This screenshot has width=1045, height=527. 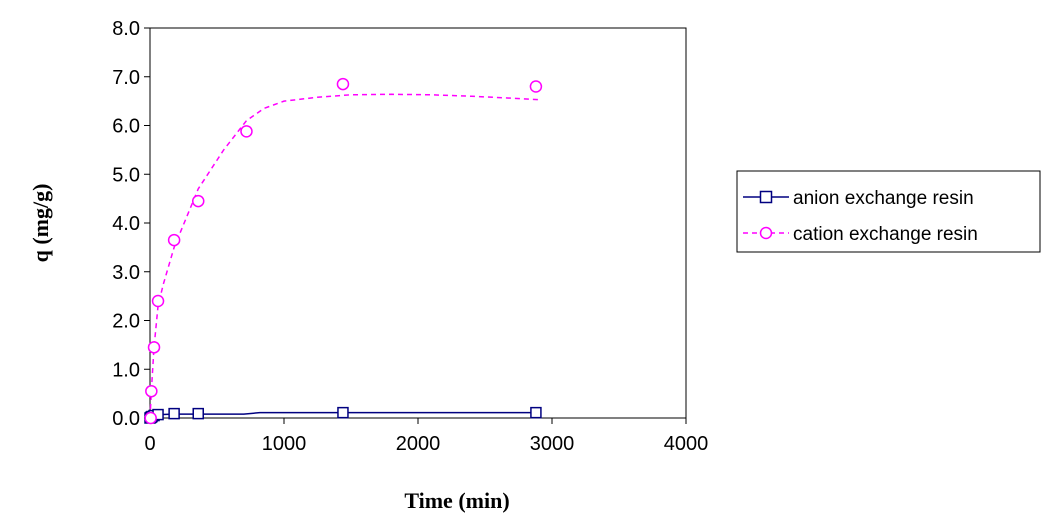 What do you see at coordinates (126, 78) in the screenshot?
I see `y-tick-label: 7.0` at bounding box center [126, 78].